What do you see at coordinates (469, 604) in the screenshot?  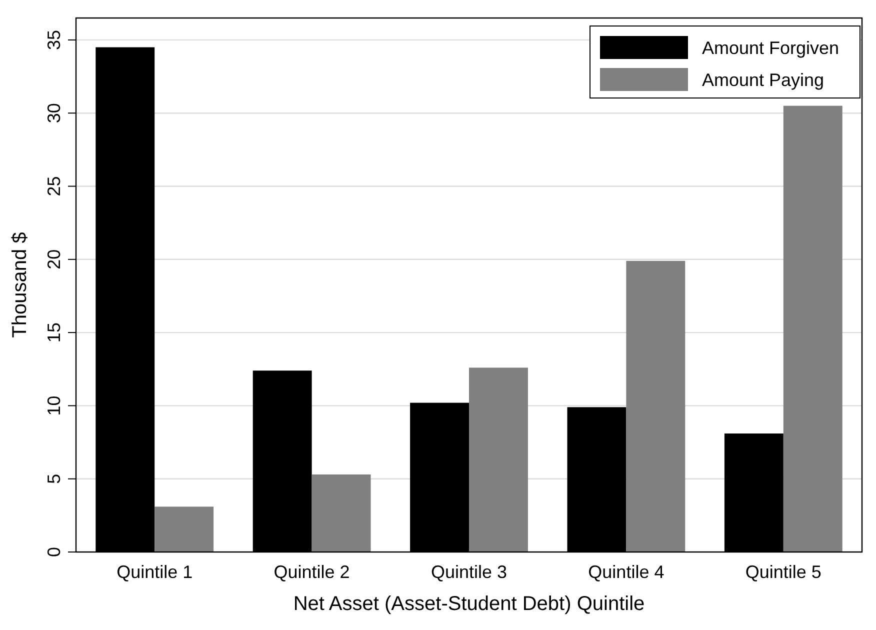 I see `x-axis-title: Net Asset (Asset-Student Debt) Quintile` at bounding box center [469, 604].